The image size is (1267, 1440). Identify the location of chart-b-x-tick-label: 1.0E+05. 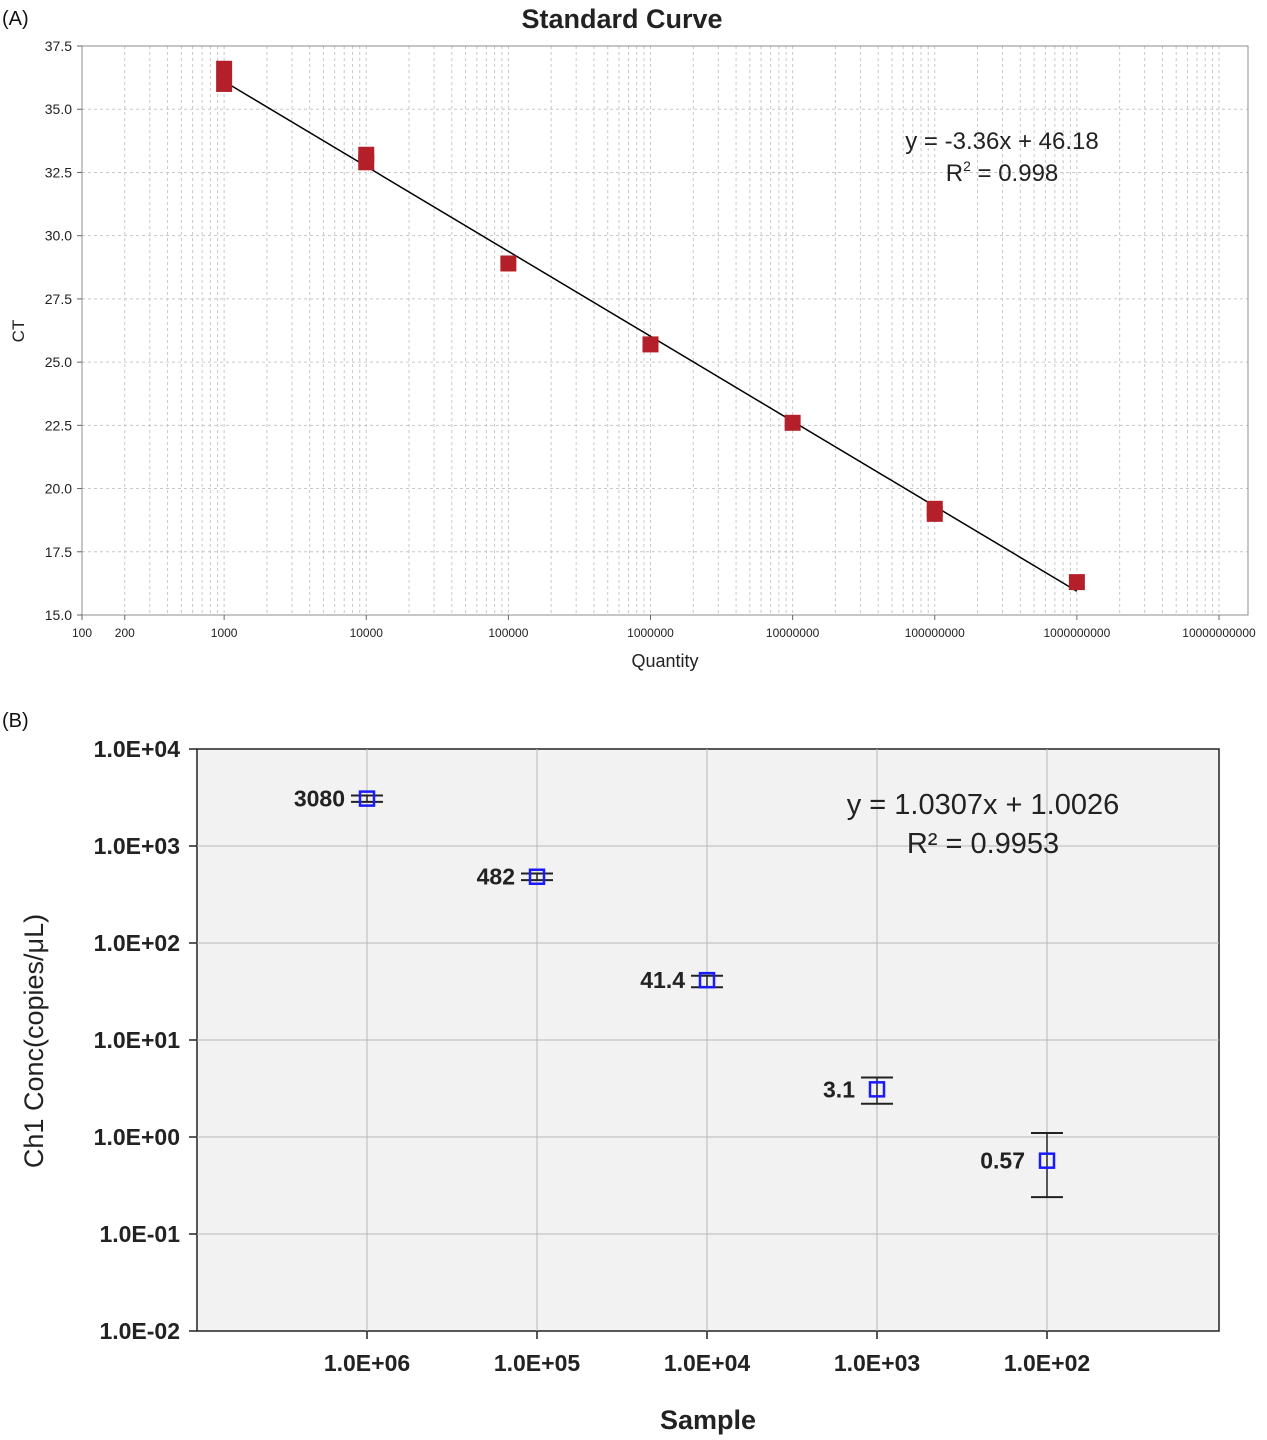
(537, 1363).